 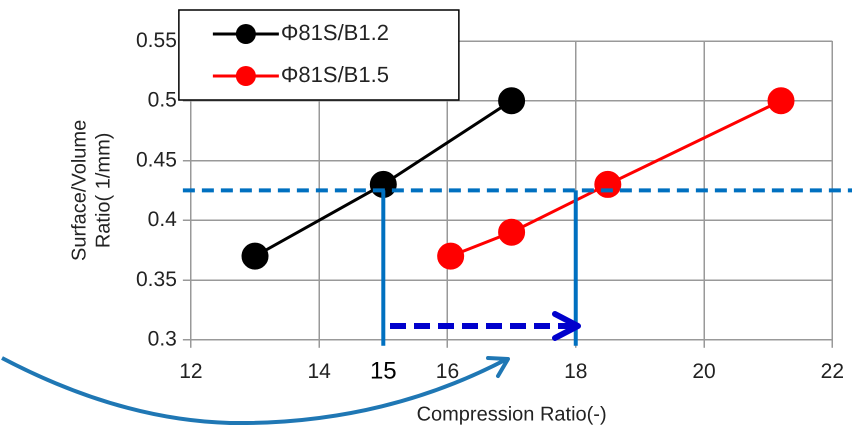 What do you see at coordinates (704, 372) in the screenshot?
I see `x-tick-label: 20` at bounding box center [704, 372].